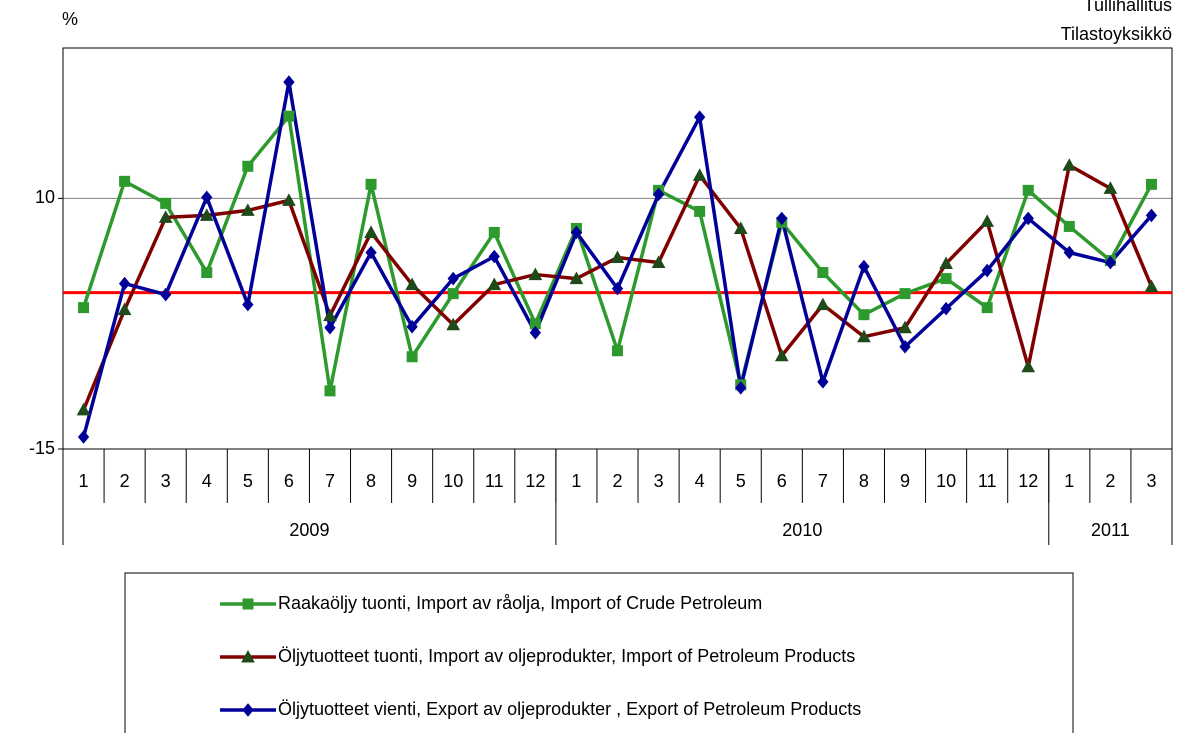 The height and width of the screenshot is (733, 1181). What do you see at coordinates (1128, 7) in the screenshot?
I see `source-line: Tullihallitus` at bounding box center [1128, 7].